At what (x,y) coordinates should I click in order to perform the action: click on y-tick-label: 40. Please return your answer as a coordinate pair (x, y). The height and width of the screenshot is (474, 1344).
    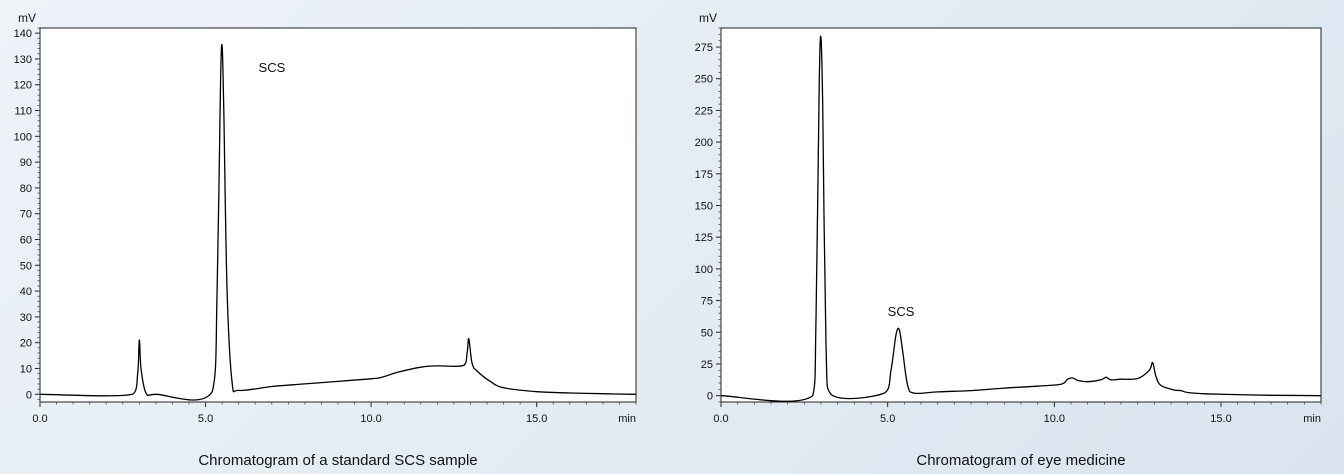
    Looking at the image, I should click on (26, 292).